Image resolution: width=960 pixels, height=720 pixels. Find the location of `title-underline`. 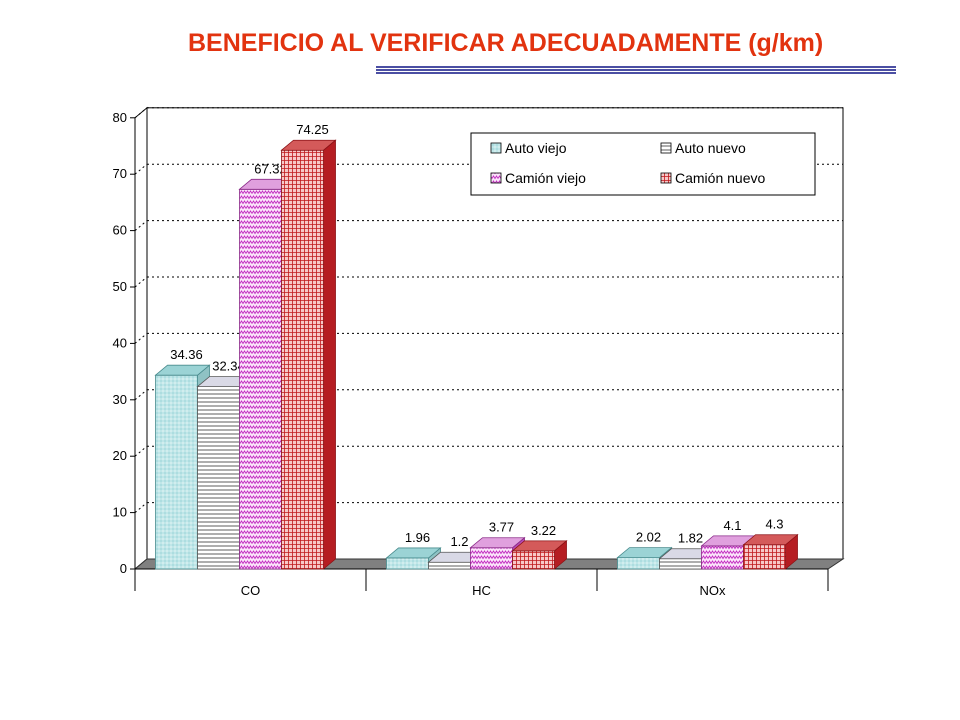

title-underline is located at coordinates (636, 71).